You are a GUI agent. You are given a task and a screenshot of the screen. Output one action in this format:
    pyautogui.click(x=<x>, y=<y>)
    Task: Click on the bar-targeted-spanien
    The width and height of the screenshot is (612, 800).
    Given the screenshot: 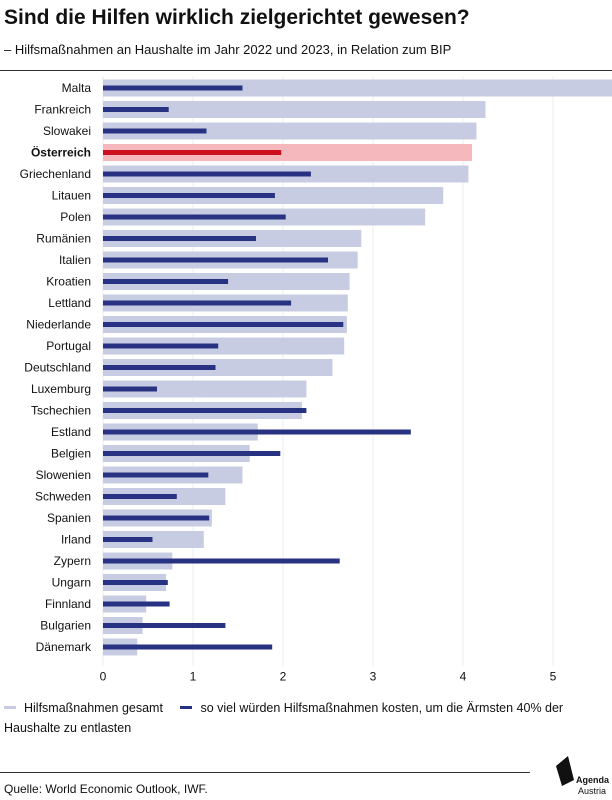 What is the action you would take?
    pyautogui.click(x=156, y=518)
    